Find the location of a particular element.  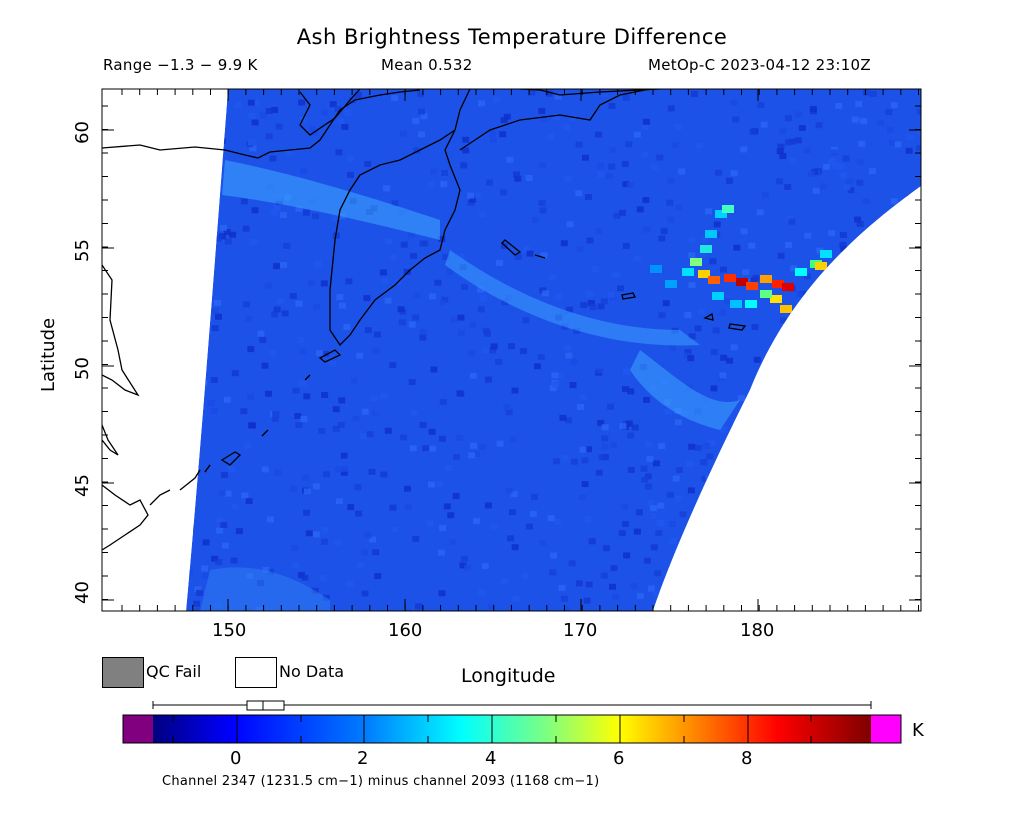

colorbar-unit: K is located at coordinates (918, 730).